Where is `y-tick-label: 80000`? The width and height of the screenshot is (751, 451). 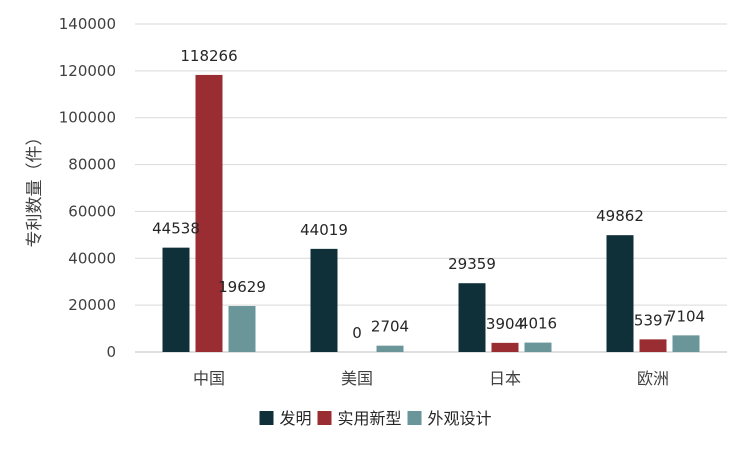
y-tick-label: 80000 is located at coordinates (92, 165).